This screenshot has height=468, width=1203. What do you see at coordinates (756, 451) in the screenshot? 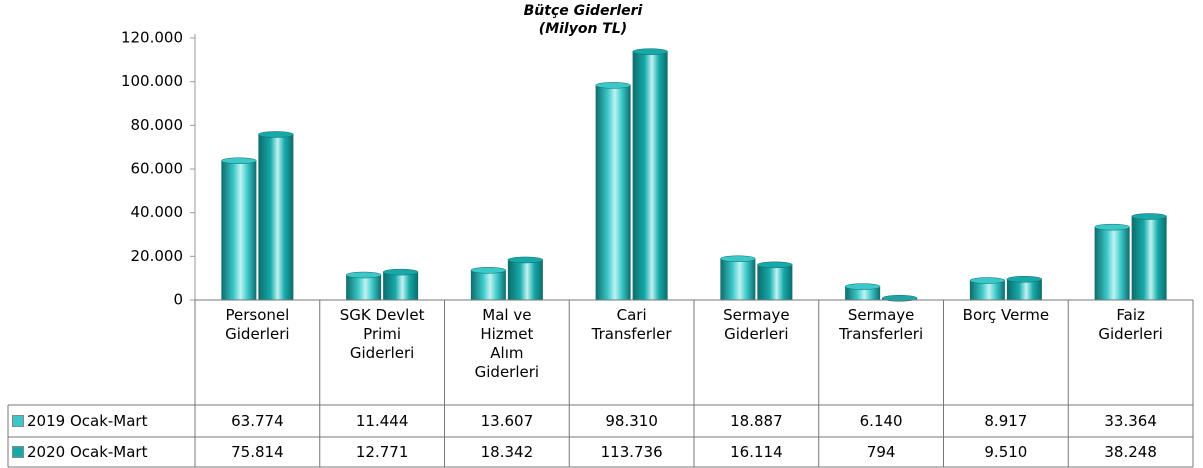
I see `data-label: 16.114` at bounding box center [756, 451].